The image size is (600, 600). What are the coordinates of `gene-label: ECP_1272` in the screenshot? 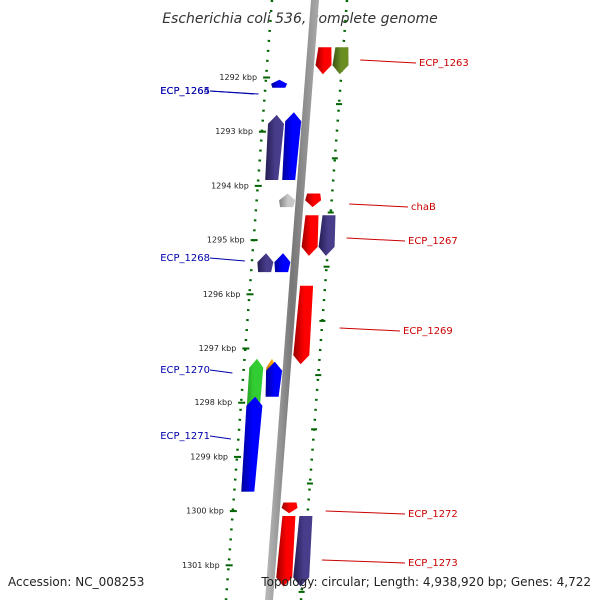 It's located at (433, 514).